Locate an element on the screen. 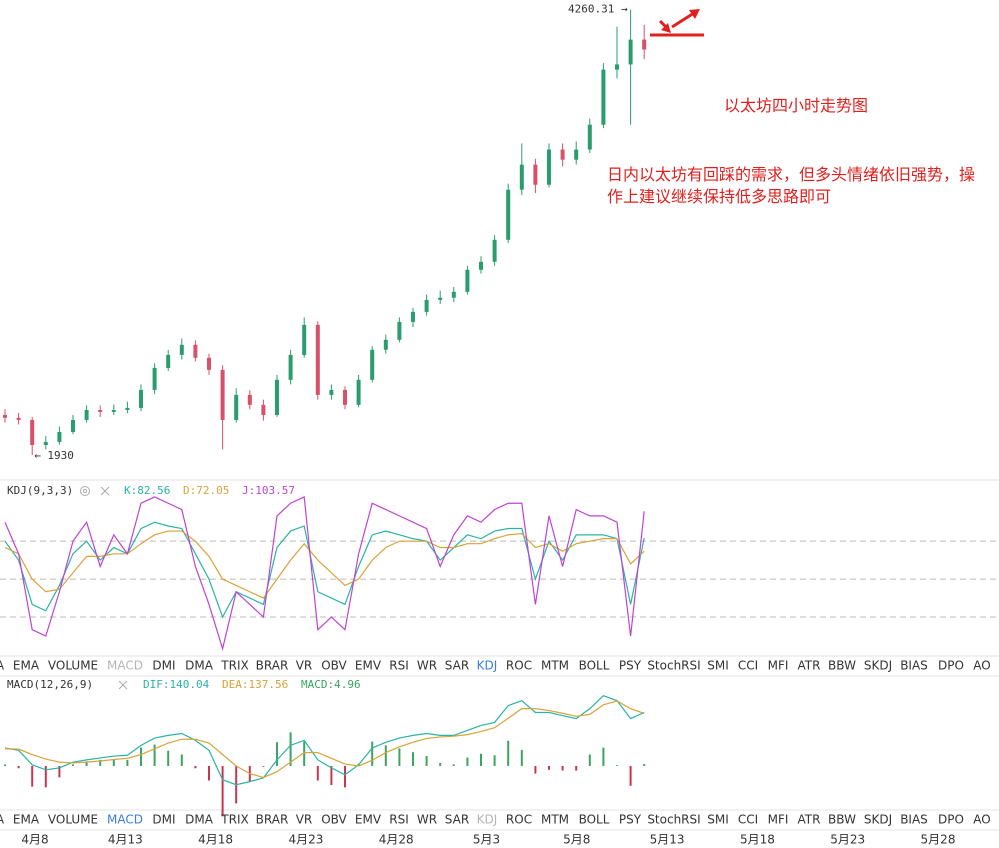 The height and width of the screenshot is (848, 999). drawn-arrow is located at coordinates (683, 20).